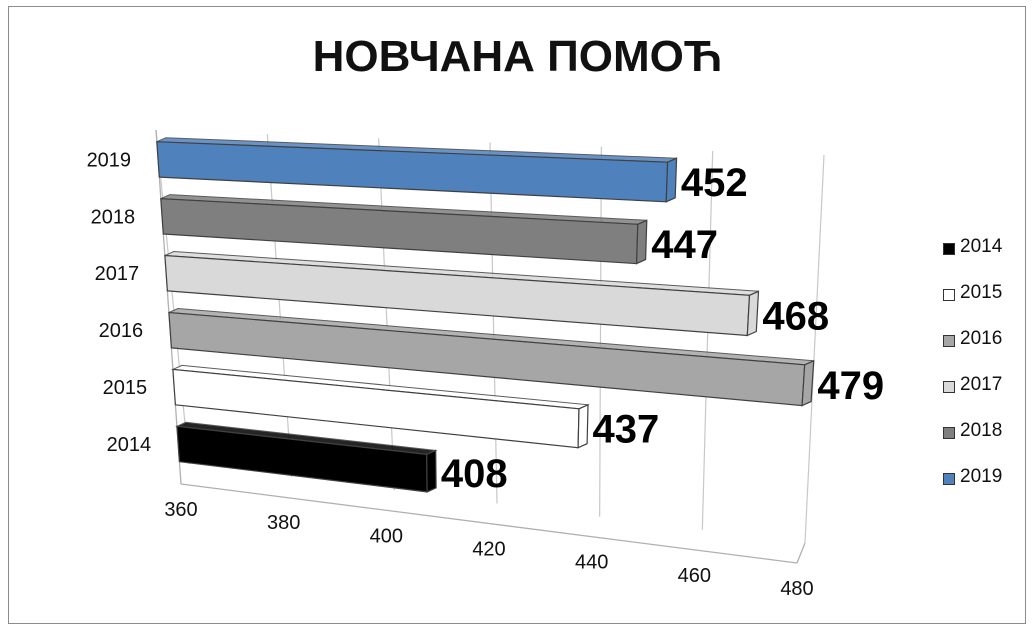 This screenshot has height=630, width=1035. What do you see at coordinates (796, 589) in the screenshot?
I see `x-tick-label: 480` at bounding box center [796, 589].